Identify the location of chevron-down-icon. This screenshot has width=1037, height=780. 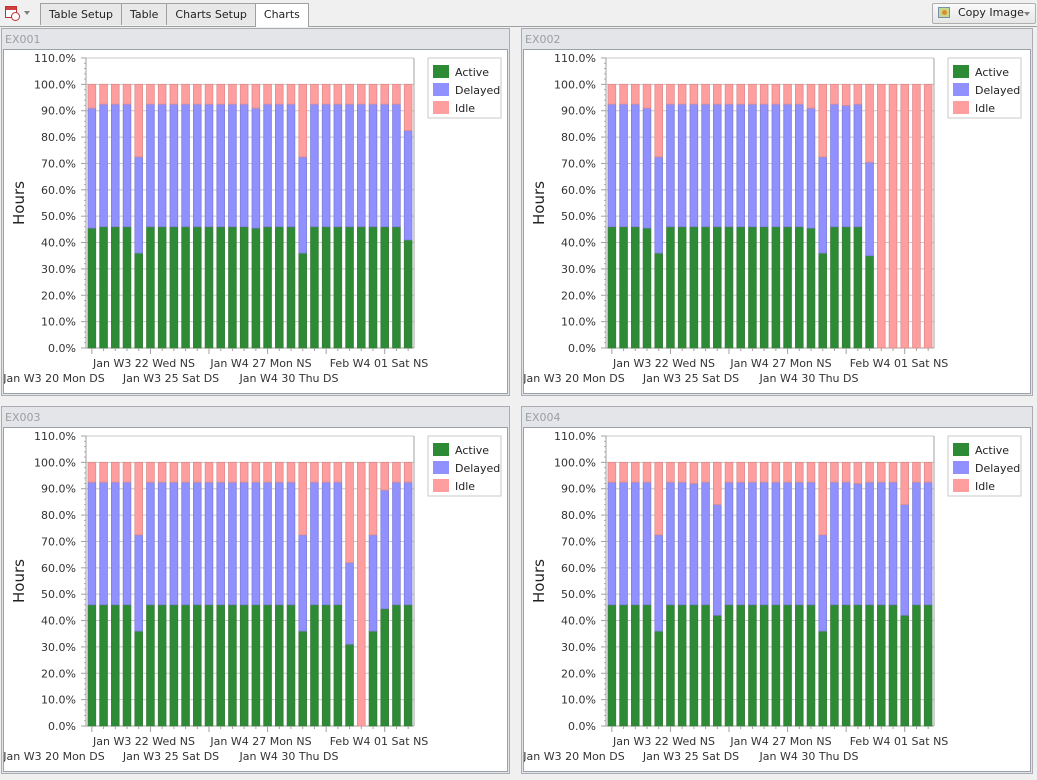
(1027, 14).